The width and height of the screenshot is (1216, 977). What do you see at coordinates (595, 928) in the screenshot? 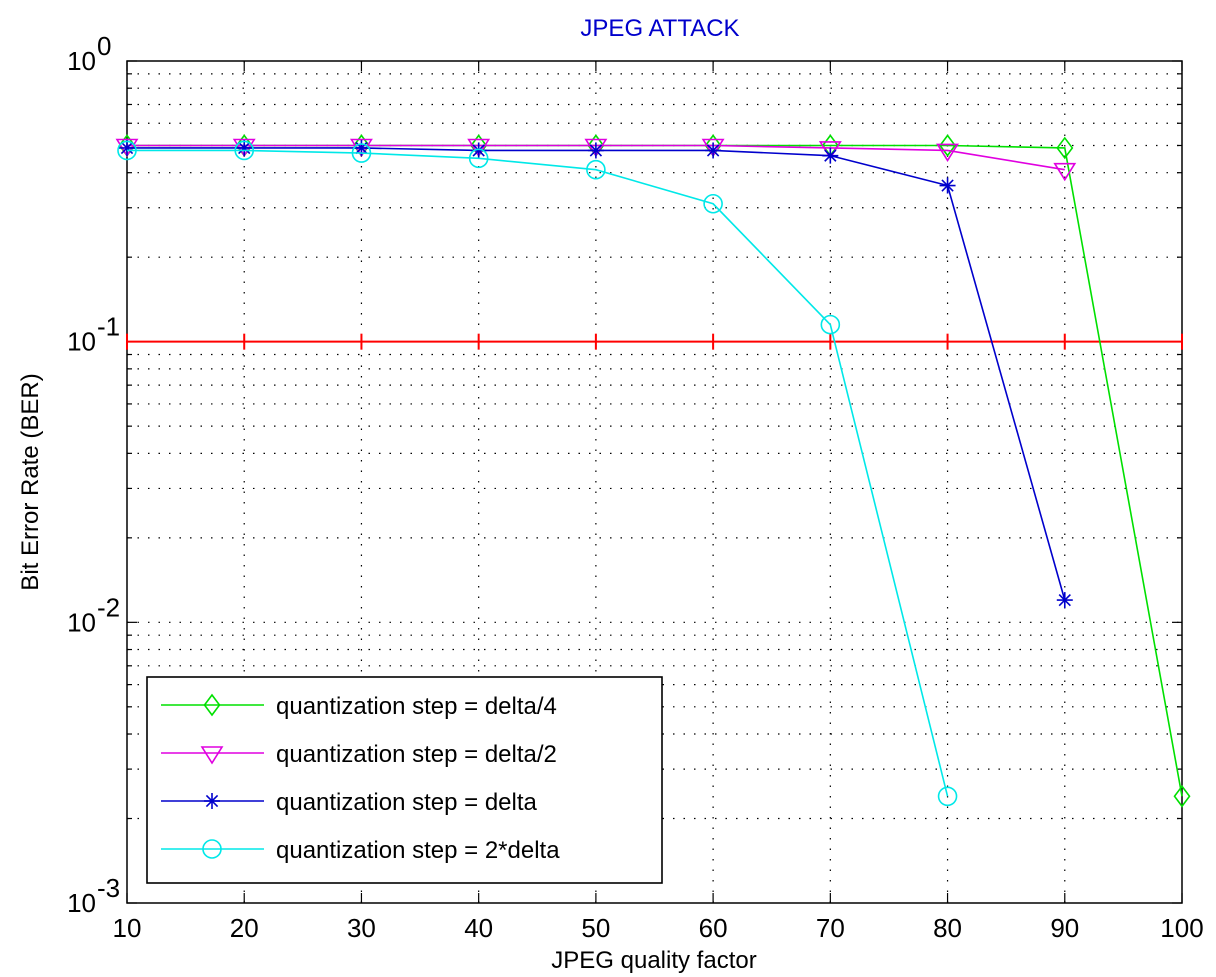
I see `x-tick-label: 50` at bounding box center [595, 928].